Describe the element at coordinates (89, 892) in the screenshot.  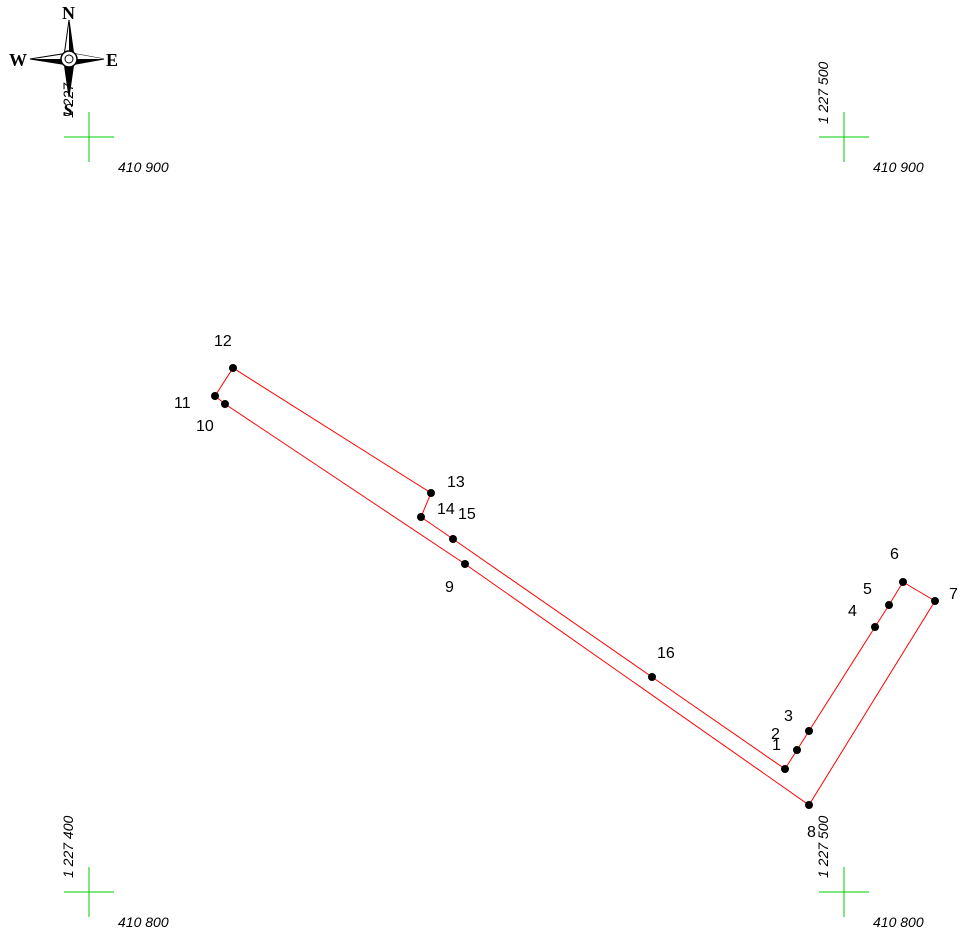
I see `grid-cross-bottom-left` at that location.